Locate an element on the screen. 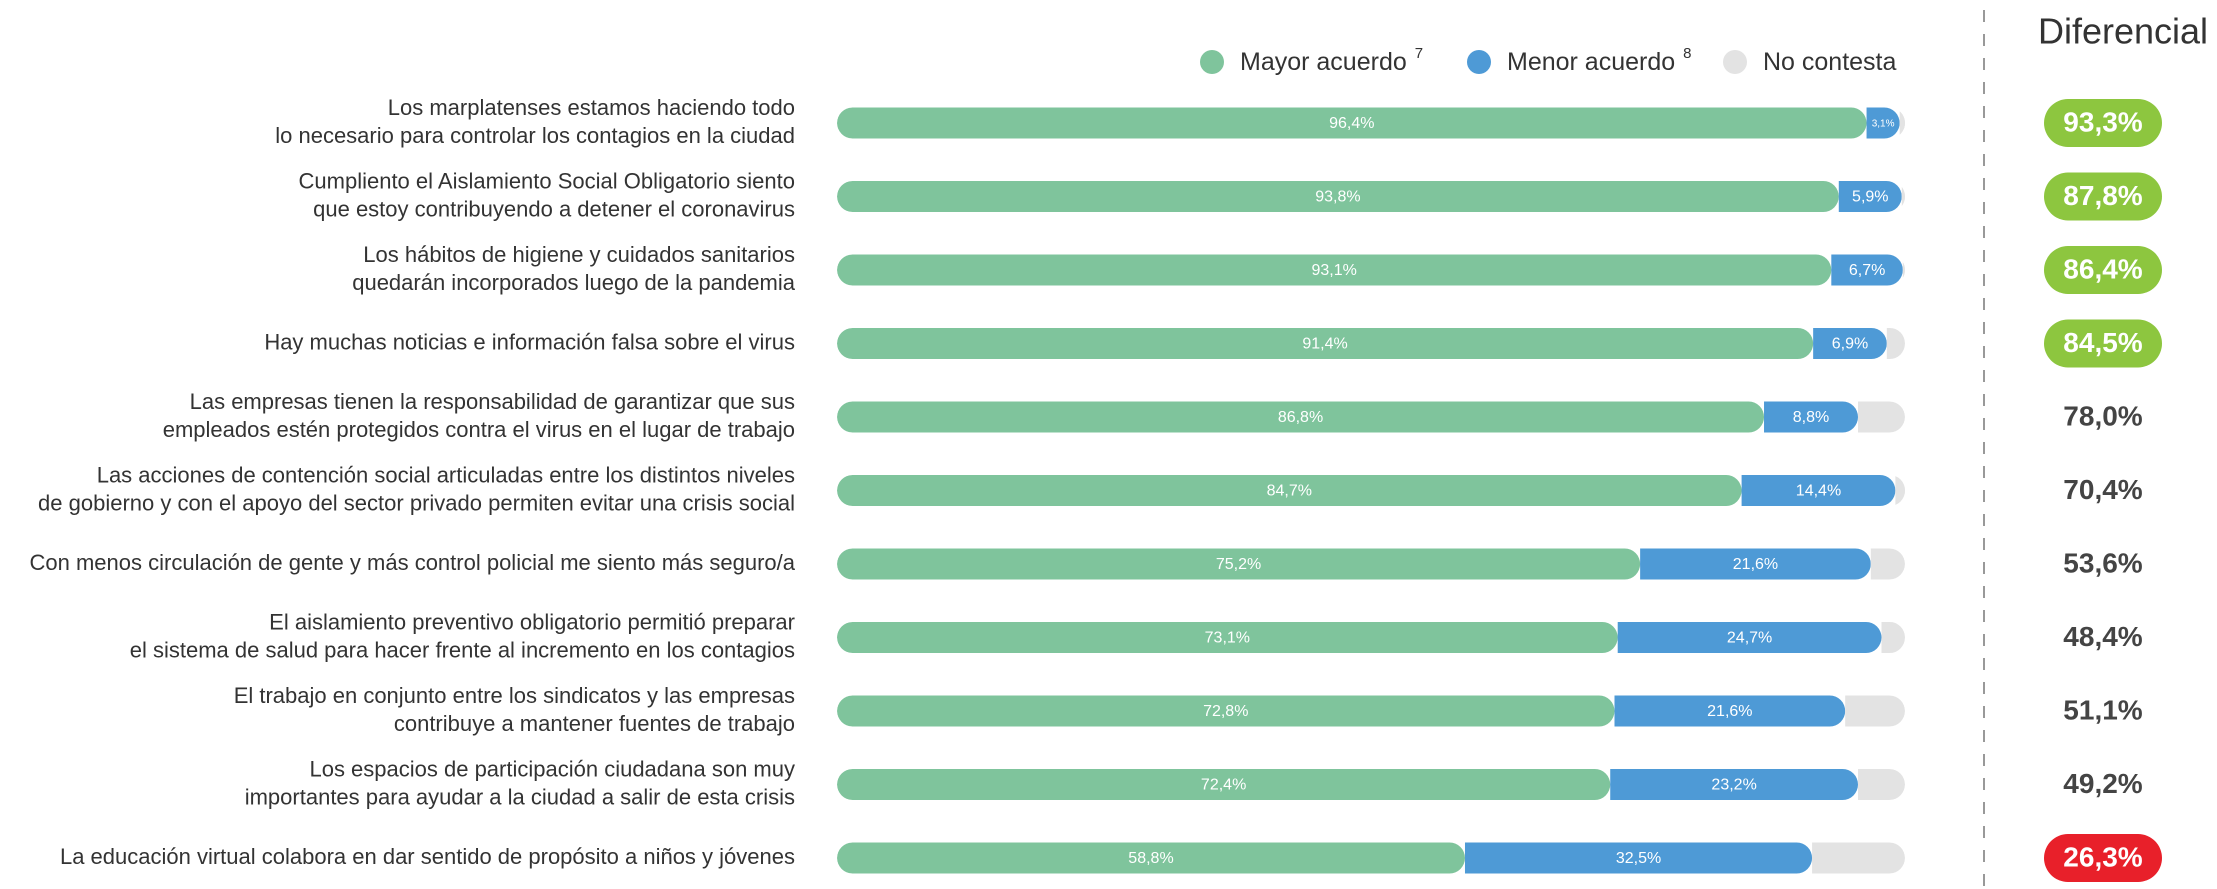  value-label: 72,8% is located at coordinates (1225, 711).